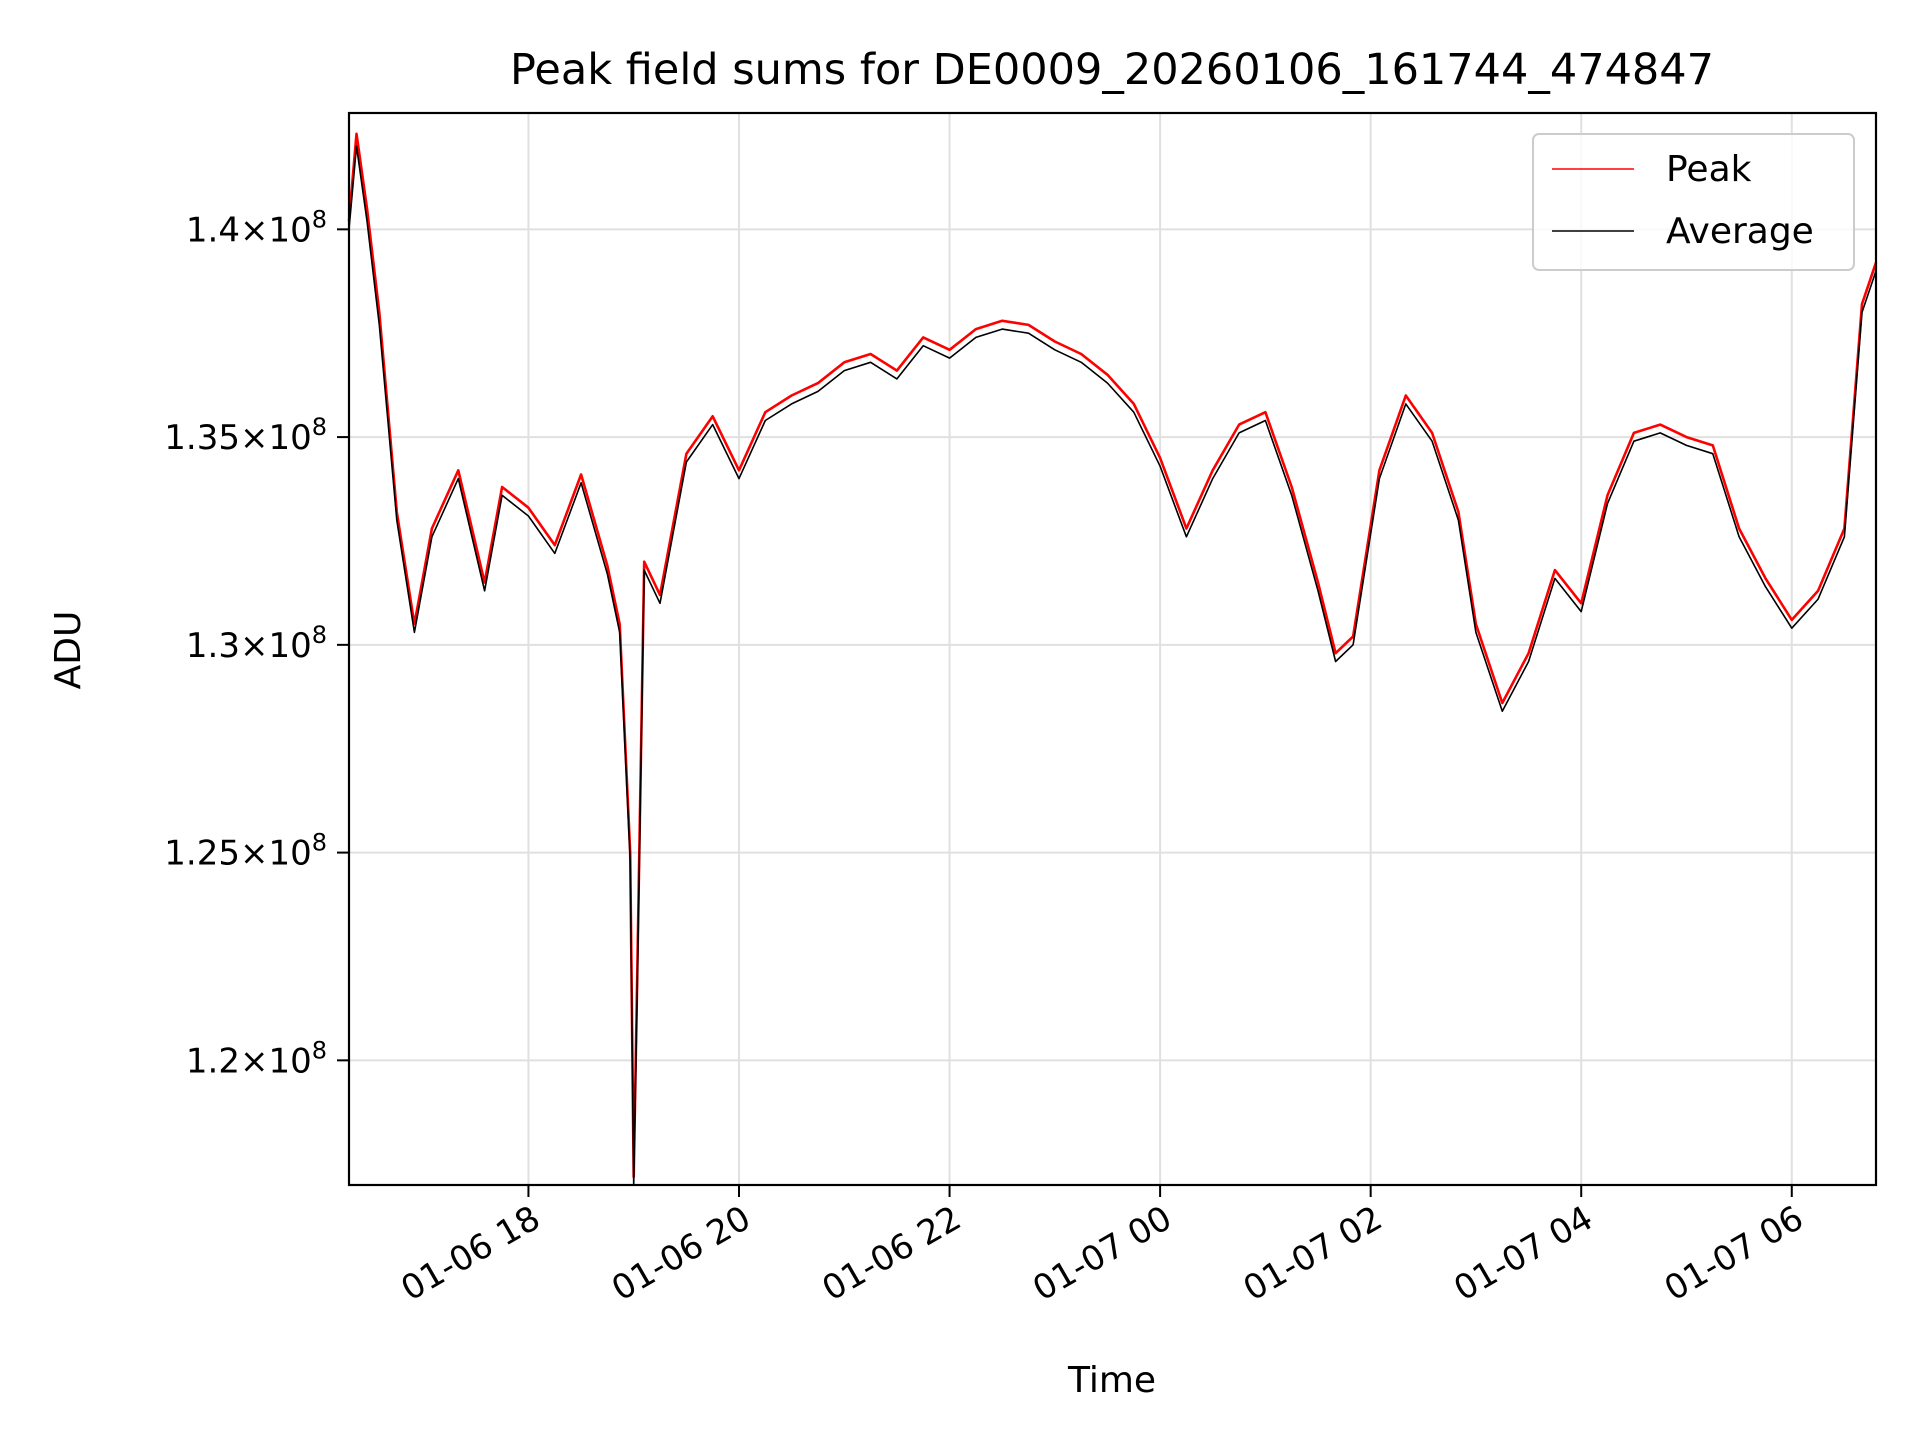 Image resolution: width=1920 pixels, height=1440 pixels. Describe the element at coordinates (202, 438) in the screenshot. I see `y-tick-mantissa: 1.35` at that location.